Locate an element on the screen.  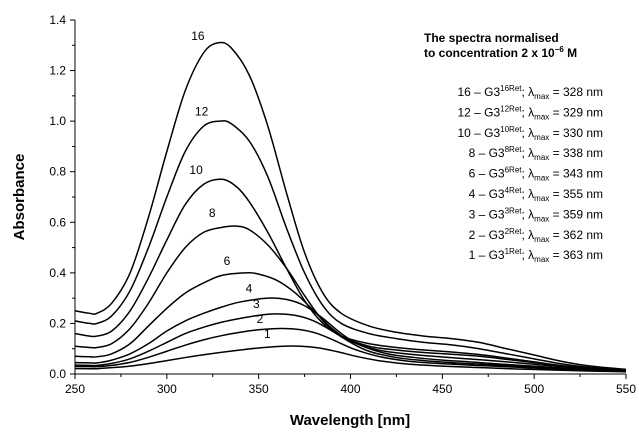
x-tick-label: 300 is located at coordinates (167, 389).